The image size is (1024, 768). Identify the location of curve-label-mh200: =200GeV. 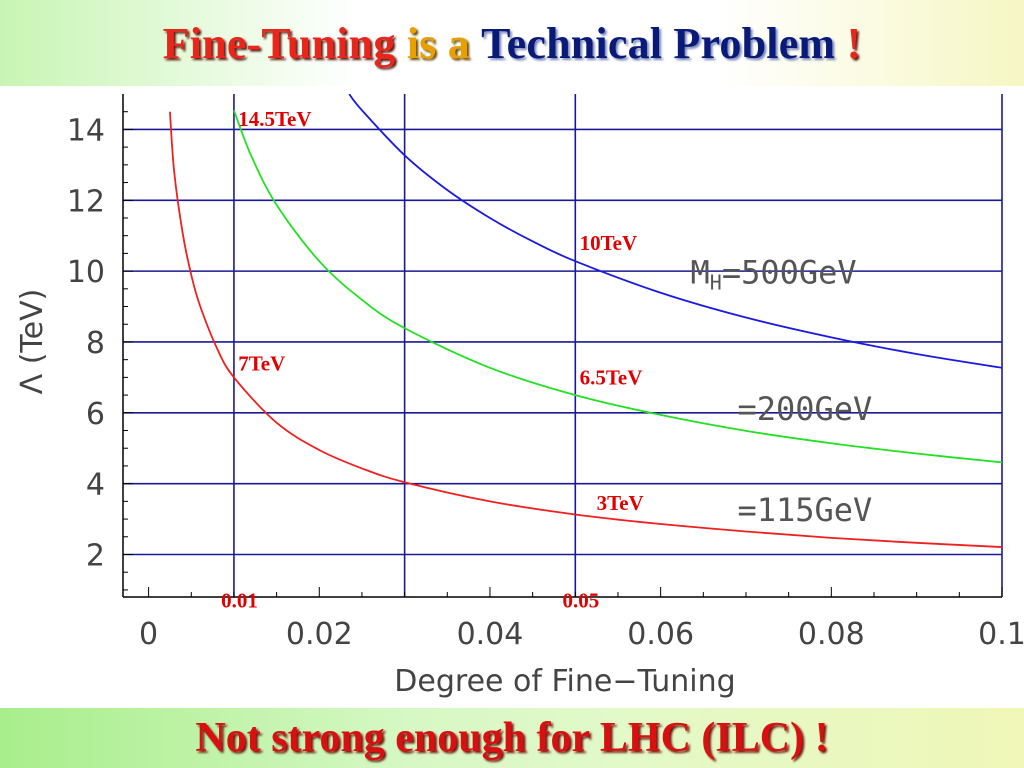
(804, 409).